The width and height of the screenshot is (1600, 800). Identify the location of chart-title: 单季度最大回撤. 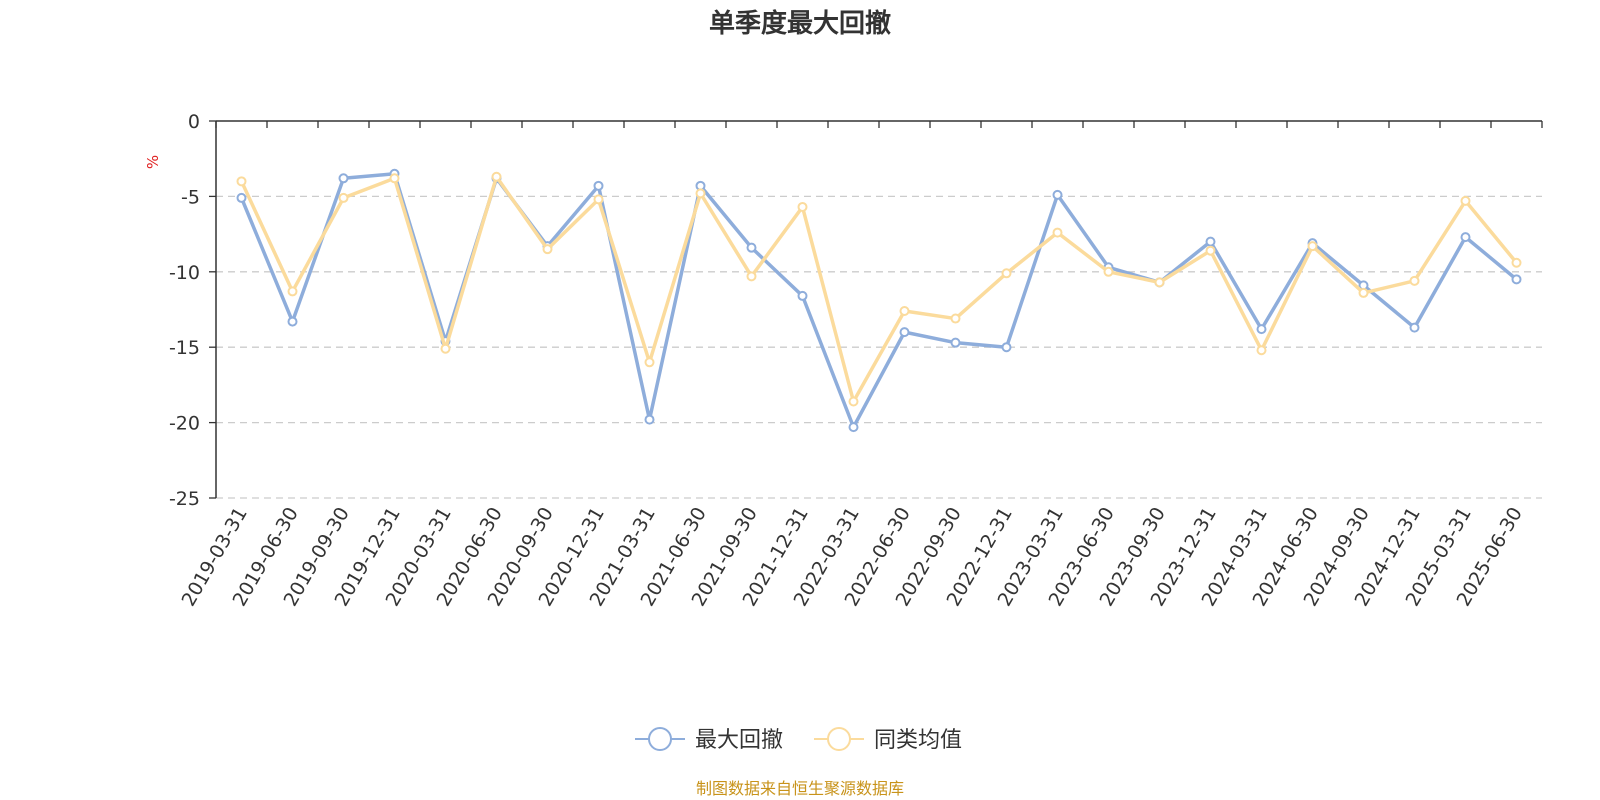
(800, 23).